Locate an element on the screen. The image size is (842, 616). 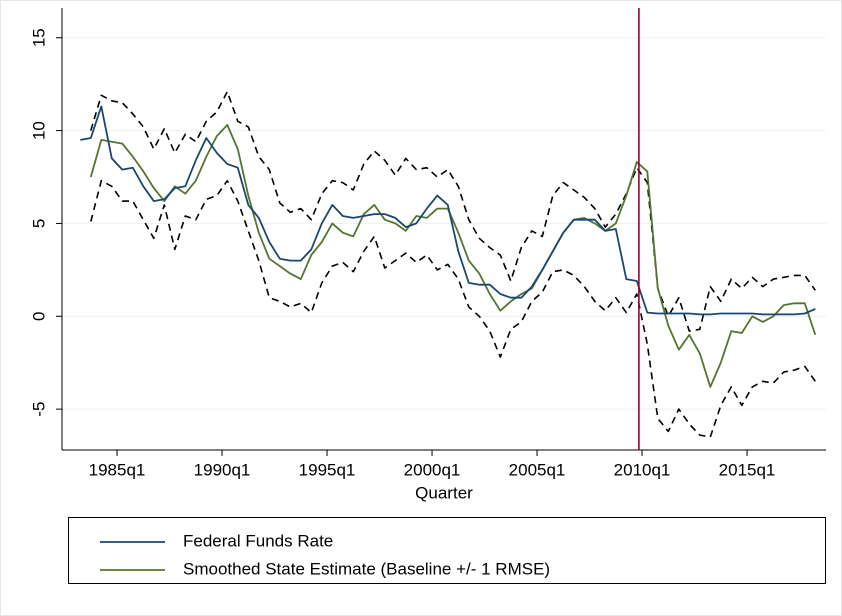
x-axis-label: Quarter is located at coordinates (444, 492).